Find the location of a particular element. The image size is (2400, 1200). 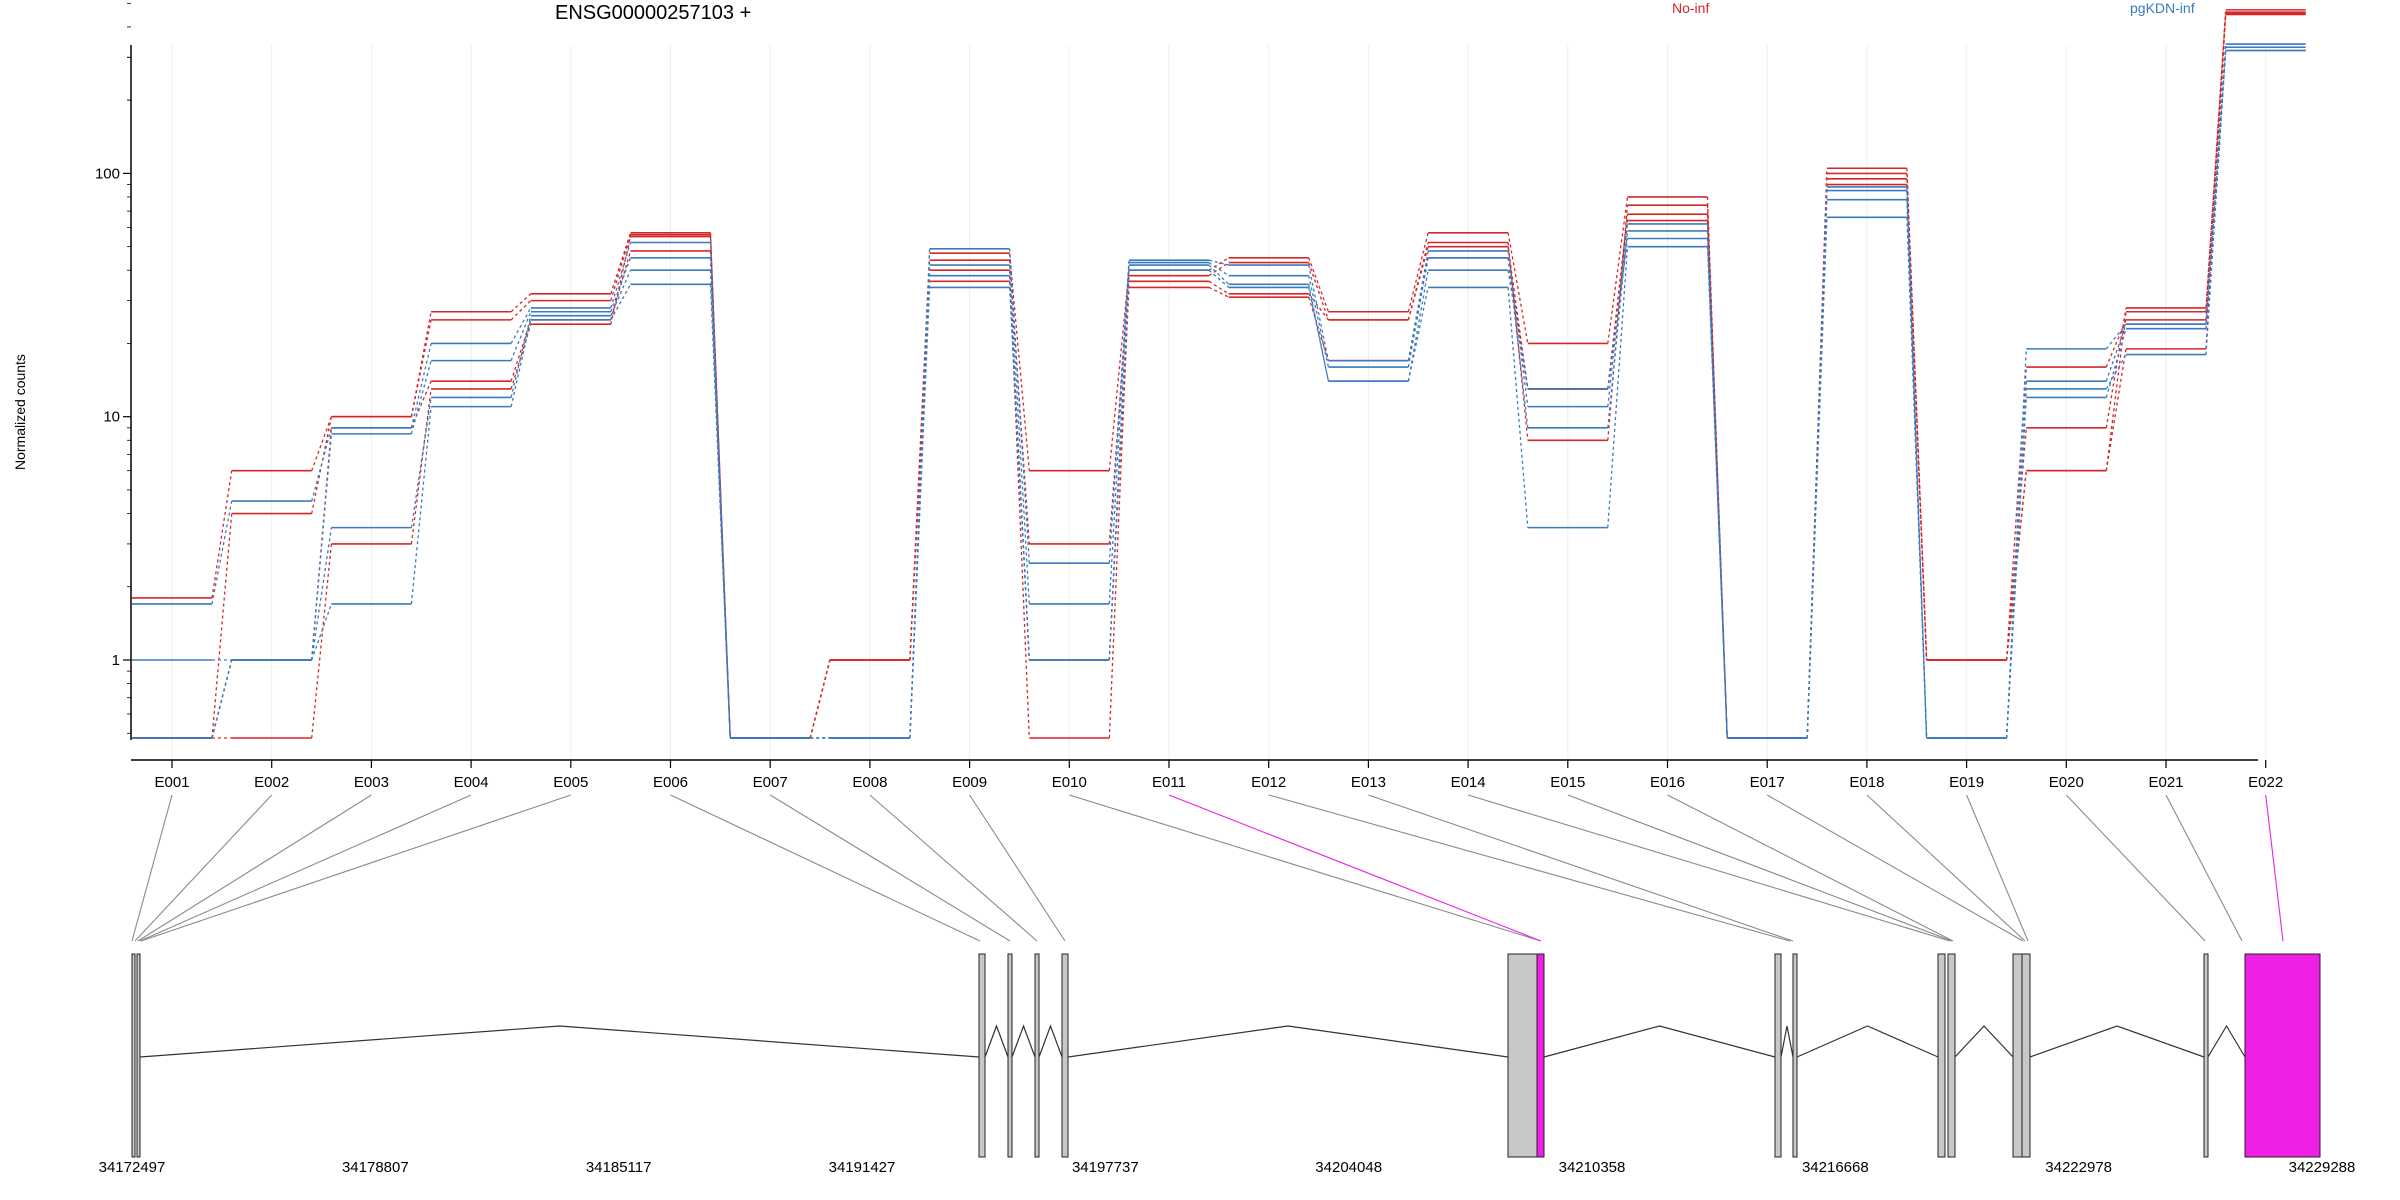

x-tick-label: E002 is located at coordinates (271, 782).